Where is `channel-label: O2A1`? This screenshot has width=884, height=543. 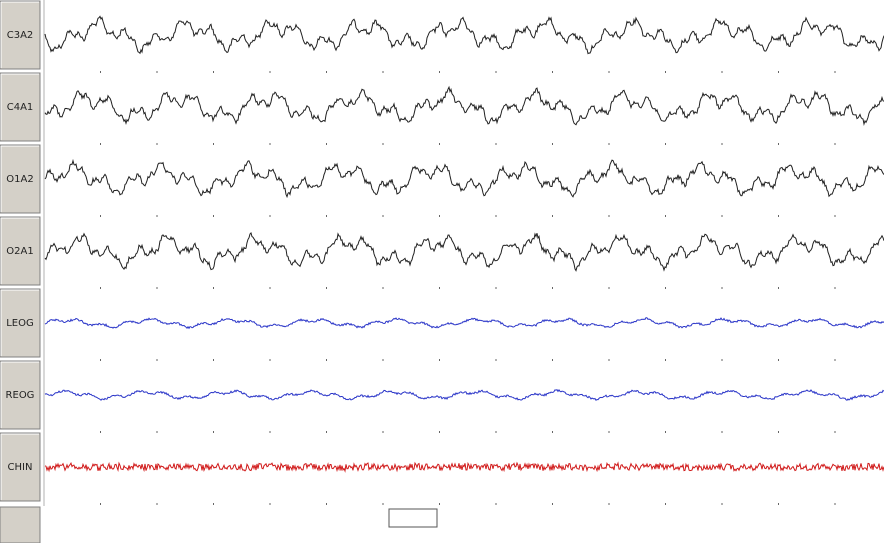
channel-label: O2A1 is located at coordinates (19, 251).